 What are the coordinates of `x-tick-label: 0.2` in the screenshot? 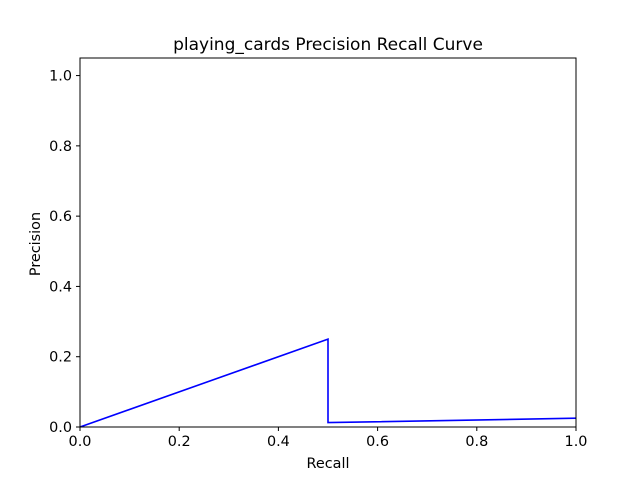 It's located at (179, 442).